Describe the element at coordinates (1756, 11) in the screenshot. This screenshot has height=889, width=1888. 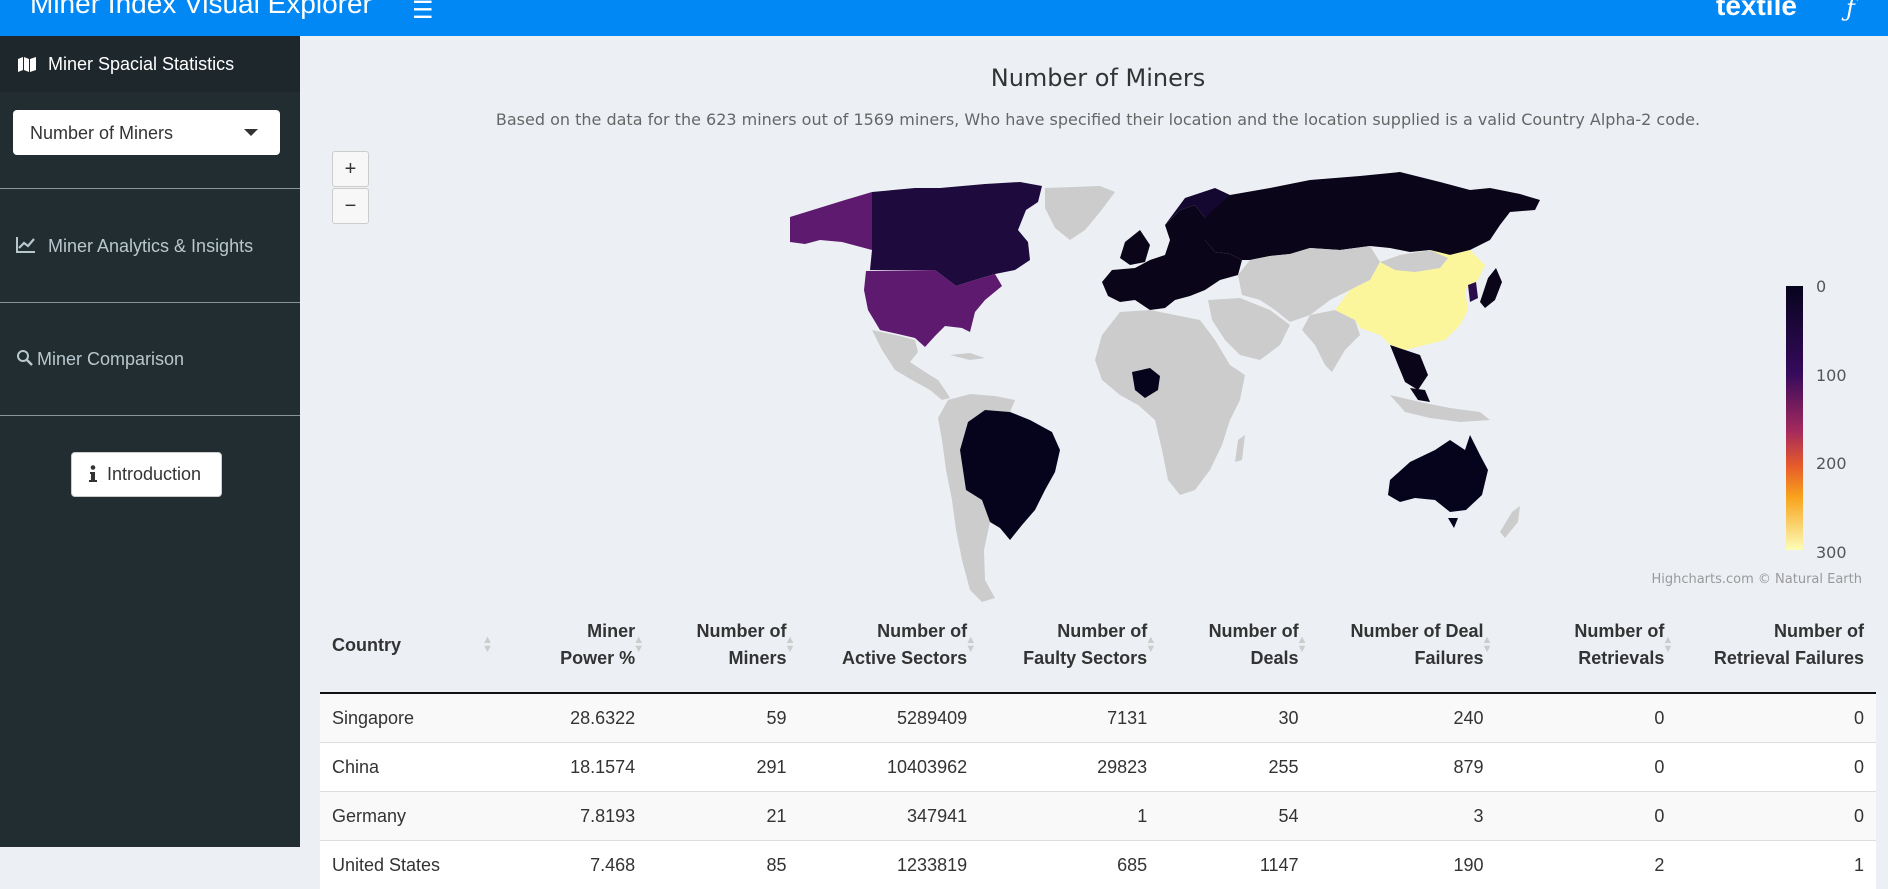
I see `brand-logo: textile` at that location.